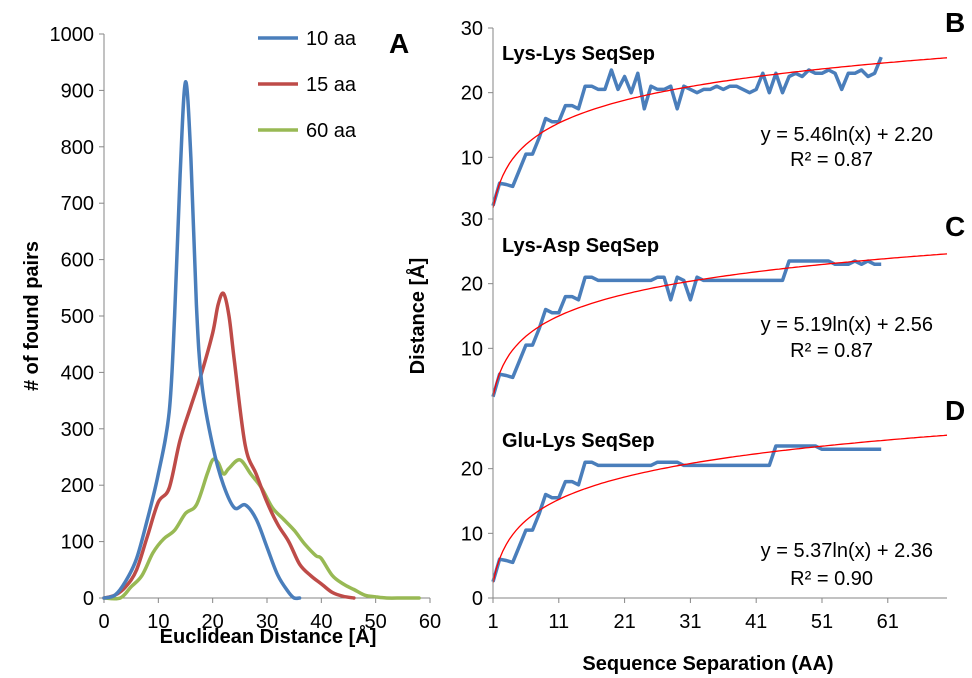 This screenshot has height=678, width=972. Describe the element at coordinates (578, 54) in the screenshot. I see `panel-b-title: Lys-Lys SeqSep` at that location.